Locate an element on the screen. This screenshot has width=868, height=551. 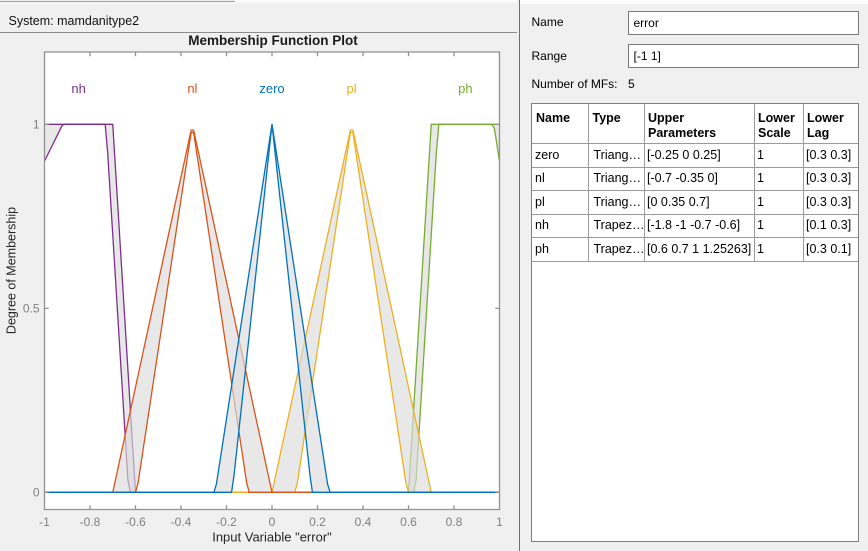
svg-text: pl is located at coordinates (352, 88).